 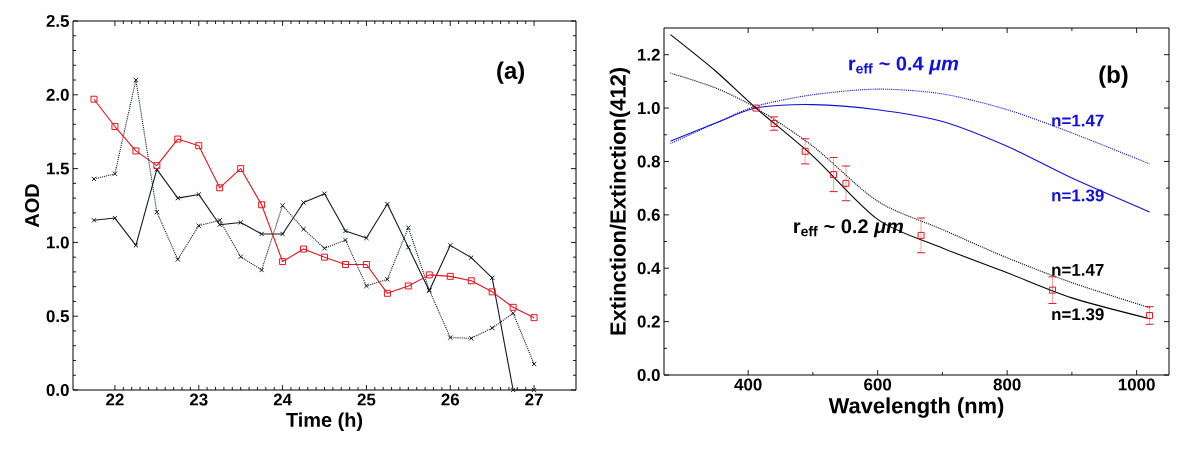 What do you see at coordinates (649, 54) in the screenshot?
I see `y-tick-label: 1.2` at bounding box center [649, 54].